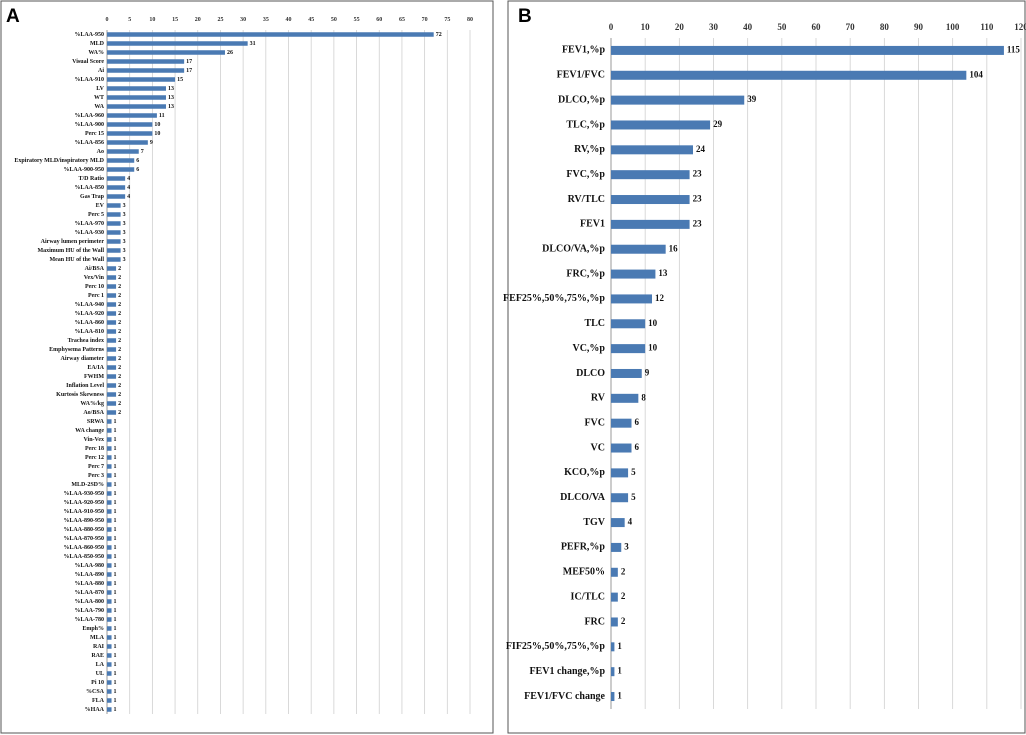 The width and height of the screenshot is (1026, 735). I want to click on chart-b-category-label: DLCO,%p, so click(581, 99).